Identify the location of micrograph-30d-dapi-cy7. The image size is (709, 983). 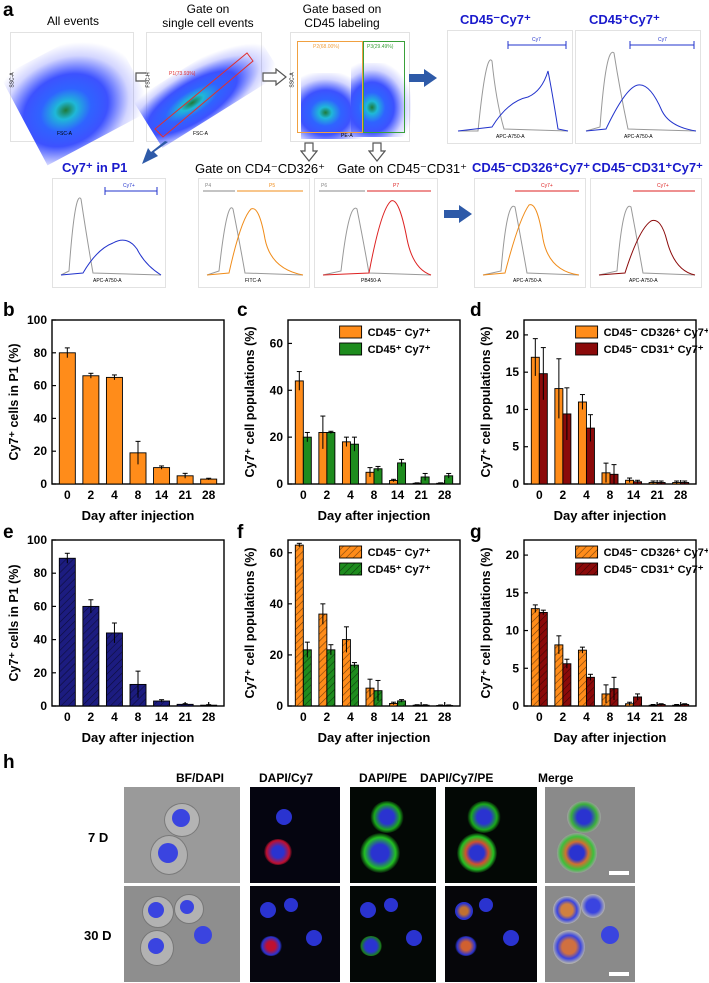
(295, 934).